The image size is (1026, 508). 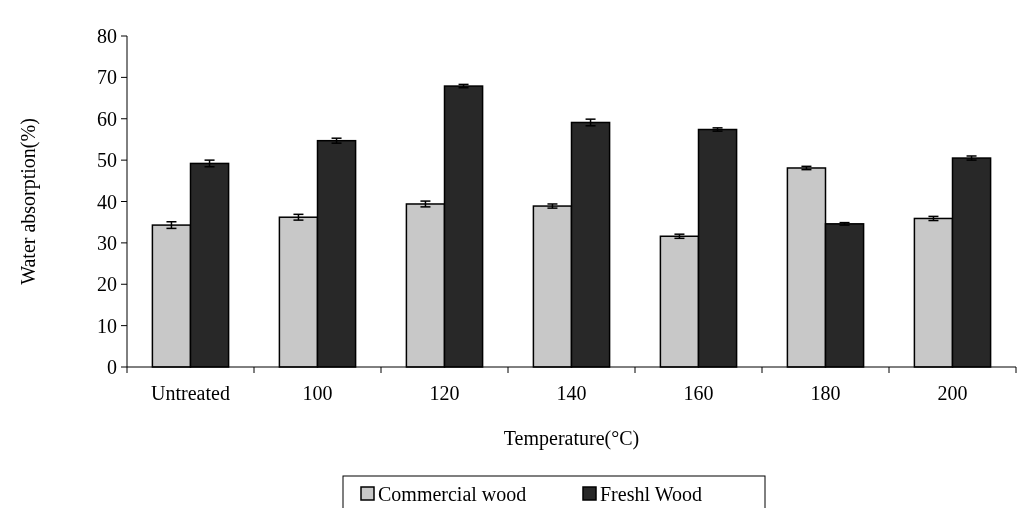 What do you see at coordinates (452, 494) in the screenshot?
I see `legend-label: Commercial wood` at bounding box center [452, 494].